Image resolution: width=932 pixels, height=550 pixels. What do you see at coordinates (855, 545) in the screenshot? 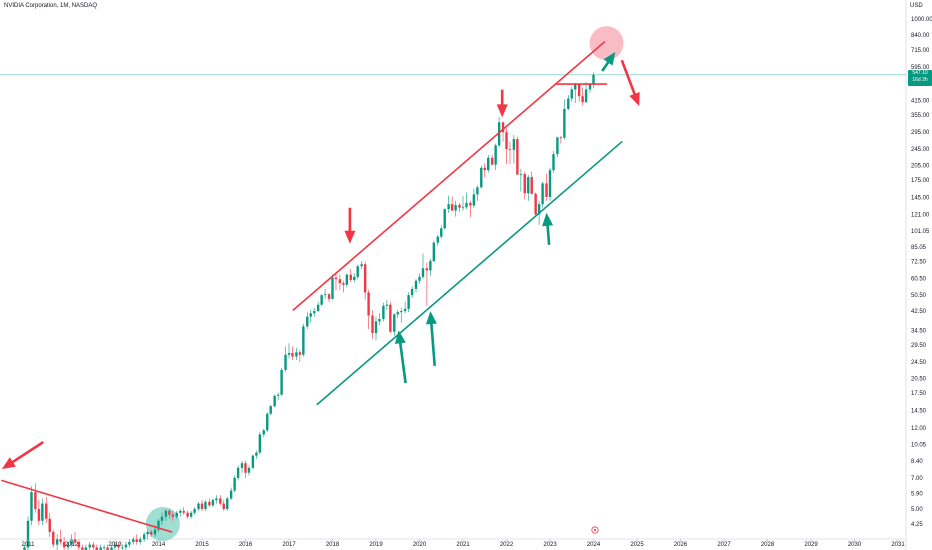
I see `x-tick-label: 2030` at bounding box center [855, 545].